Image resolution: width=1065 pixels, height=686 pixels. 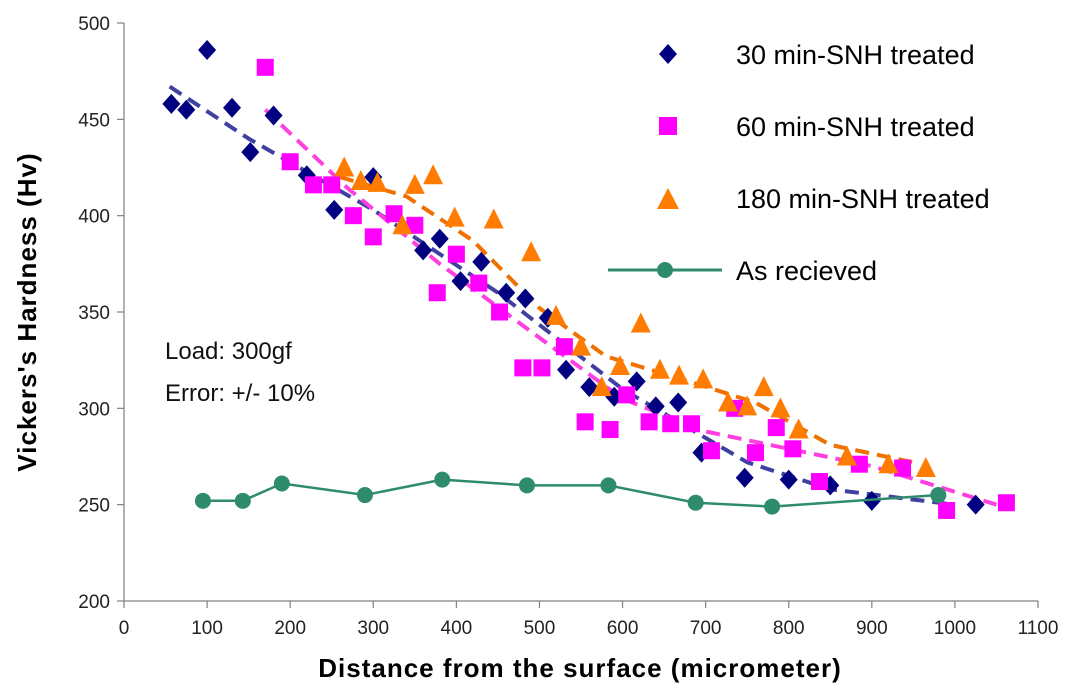 What do you see at coordinates (806, 271) in the screenshot?
I see `legend-label-as-received: As recieved` at bounding box center [806, 271].